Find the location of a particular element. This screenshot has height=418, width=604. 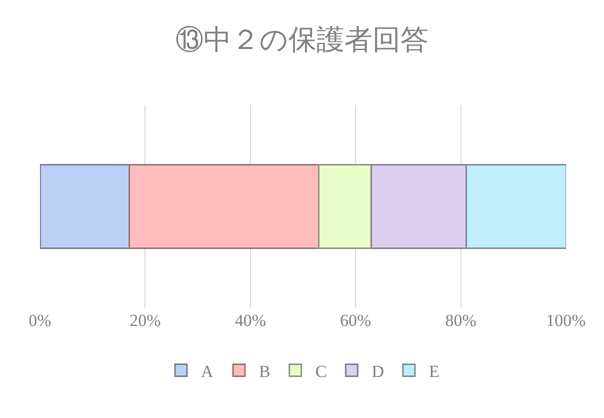

x-tick-label: 60% is located at coordinates (356, 320).